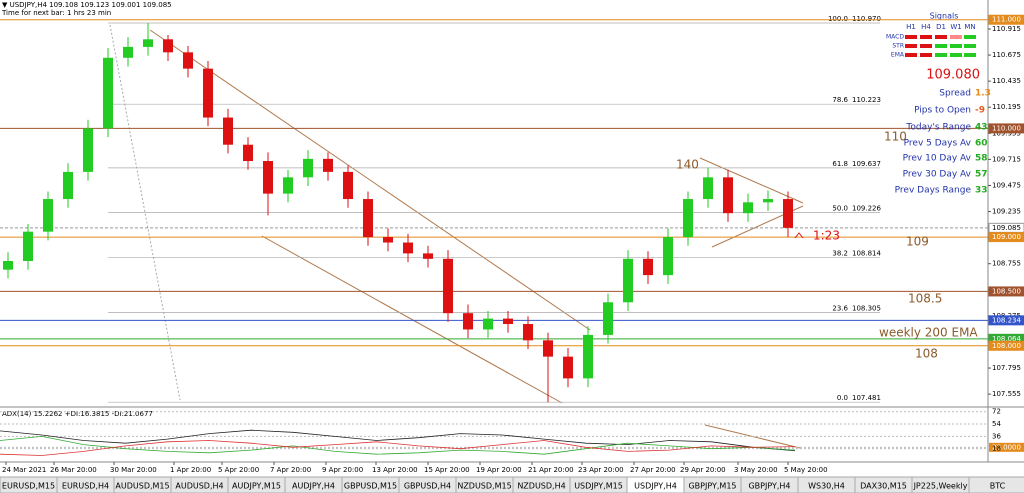  I want to click on tab, so click(996, 484).